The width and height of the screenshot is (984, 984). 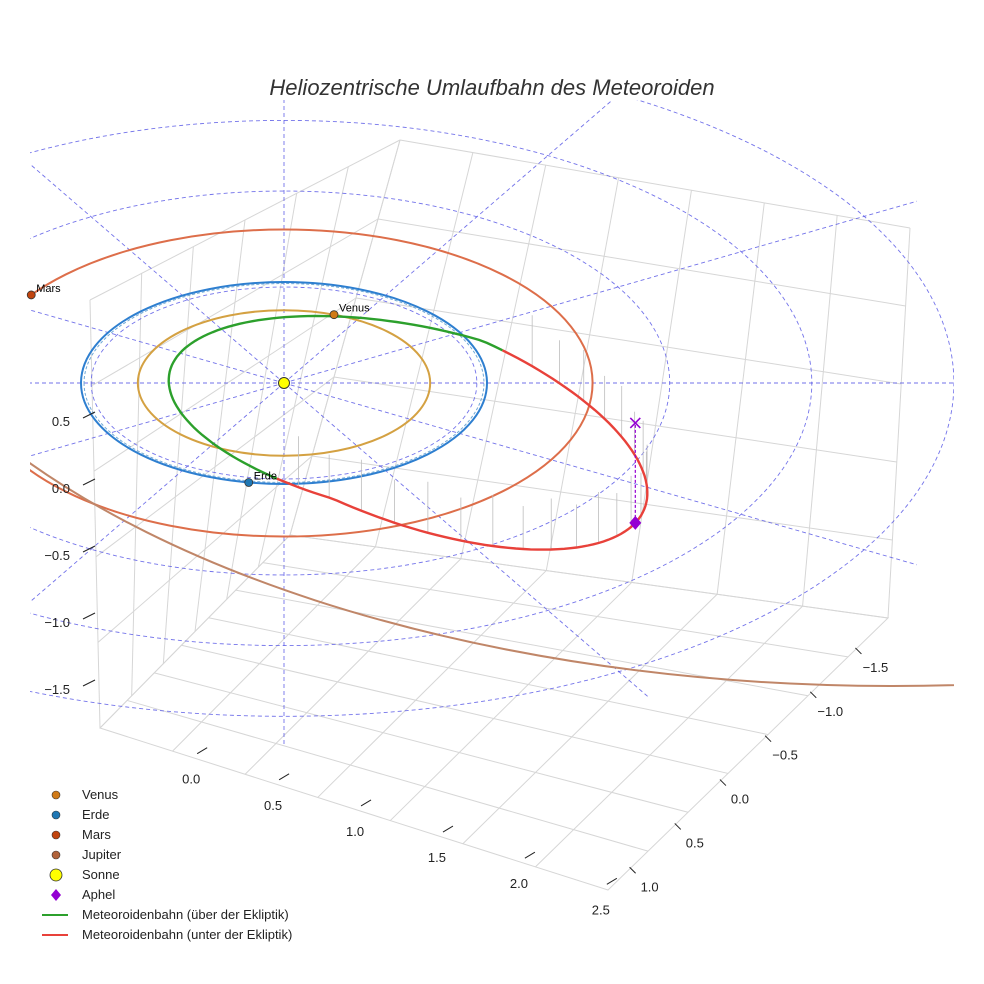 What do you see at coordinates (785, 755) in the screenshot?
I see `y-tick-label: −0.5` at bounding box center [785, 755].